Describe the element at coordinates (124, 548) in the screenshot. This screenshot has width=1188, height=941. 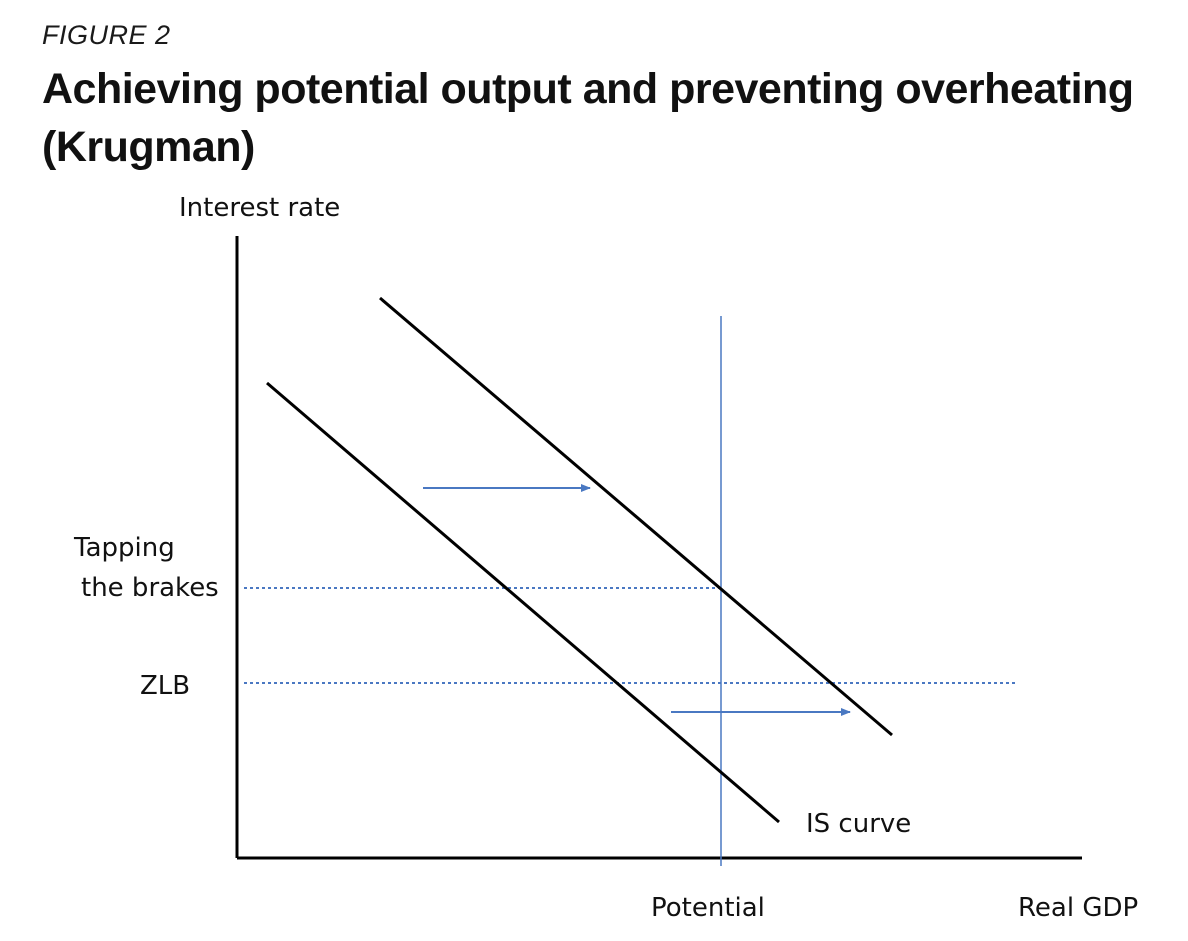
I see `tapping-brakes-label-line1: Tapping` at that location.